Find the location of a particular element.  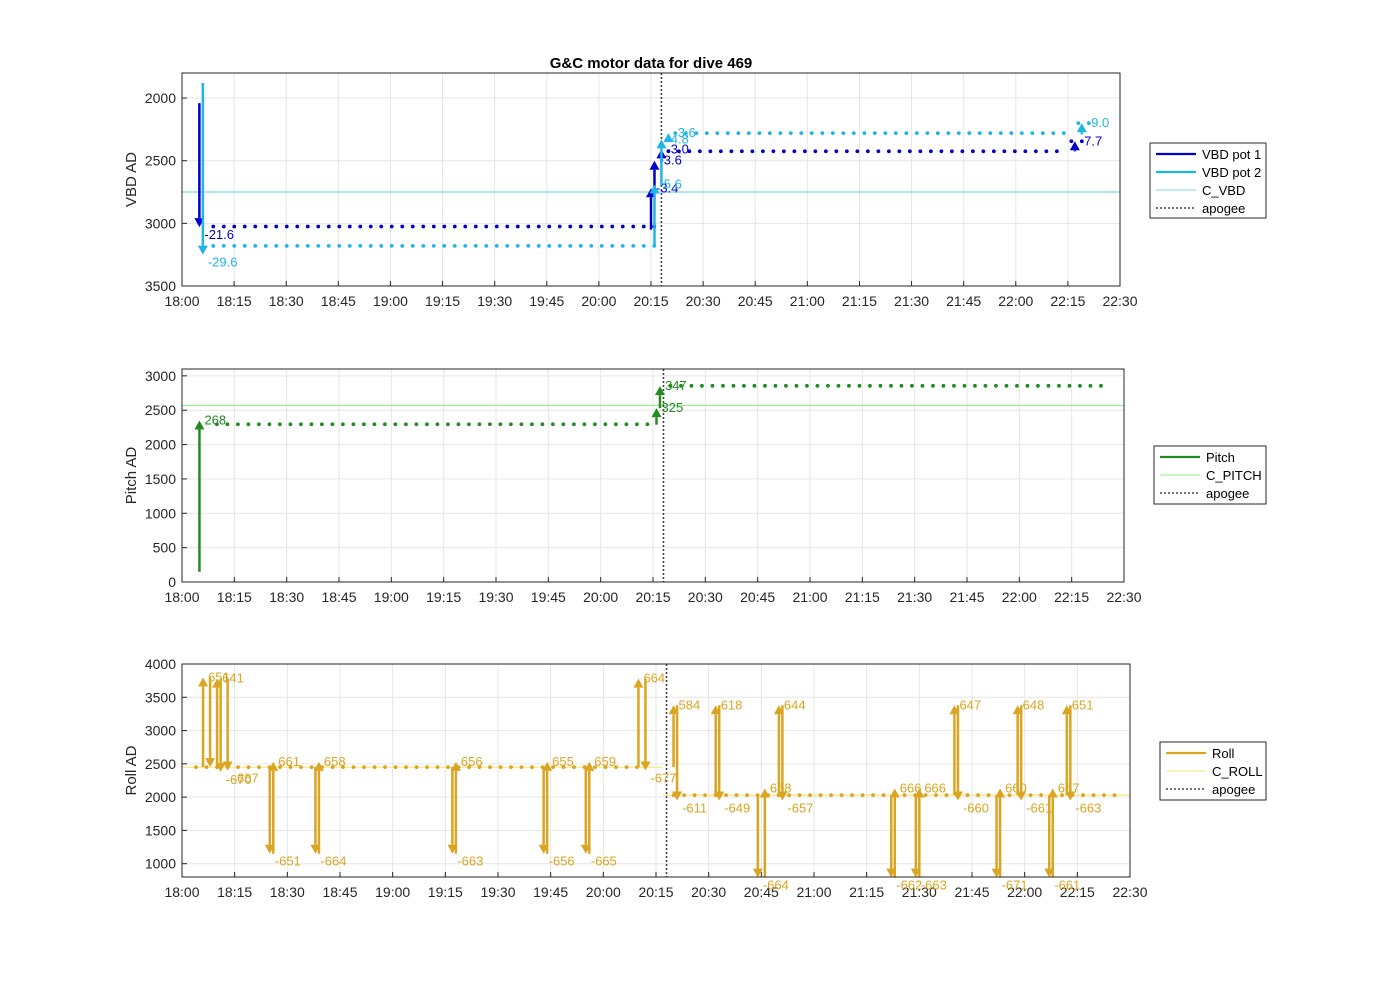

arrow-label: -649 is located at coordinates (737, 807).